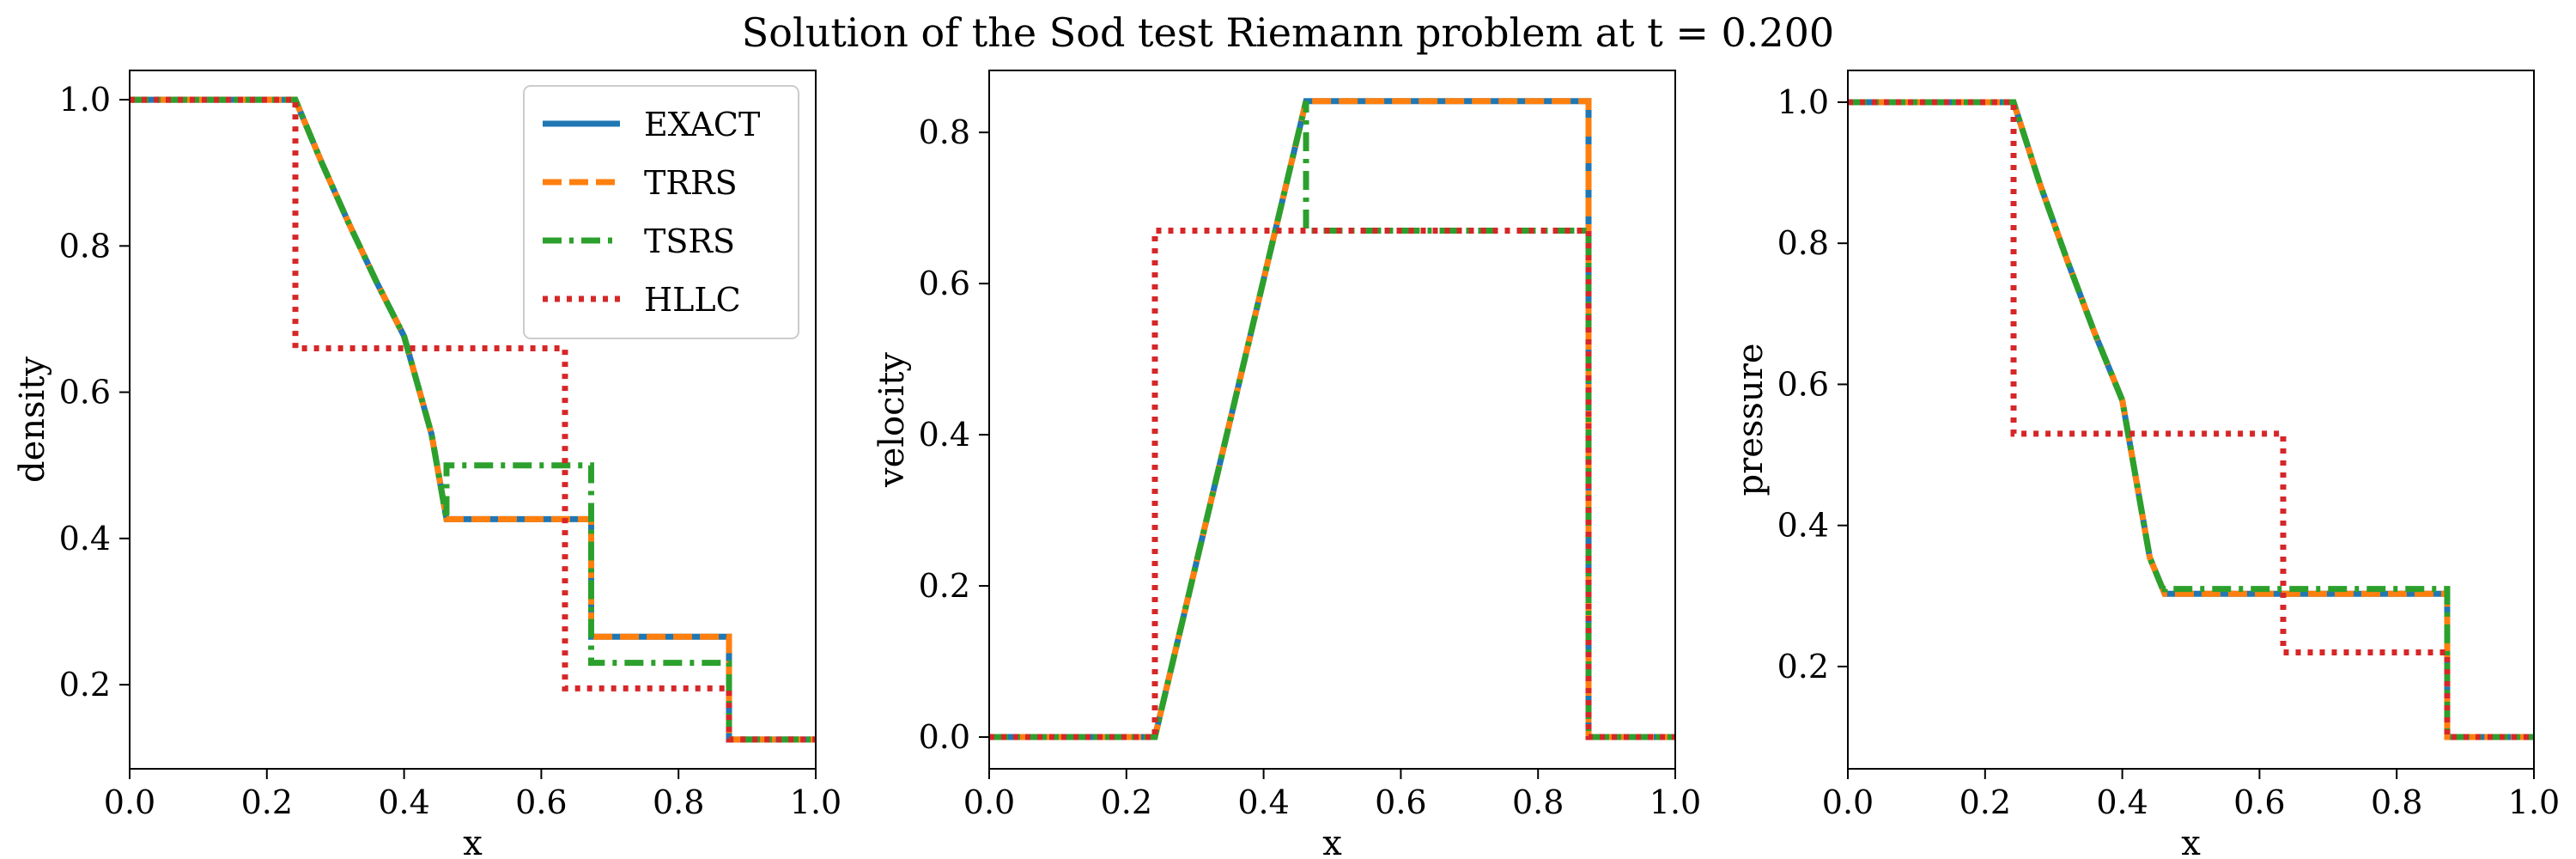 The height and width of the screenshot is (859, 2576). I want to click on legend: EXACT TRRS TSRS HLLC, so click(661, 212).